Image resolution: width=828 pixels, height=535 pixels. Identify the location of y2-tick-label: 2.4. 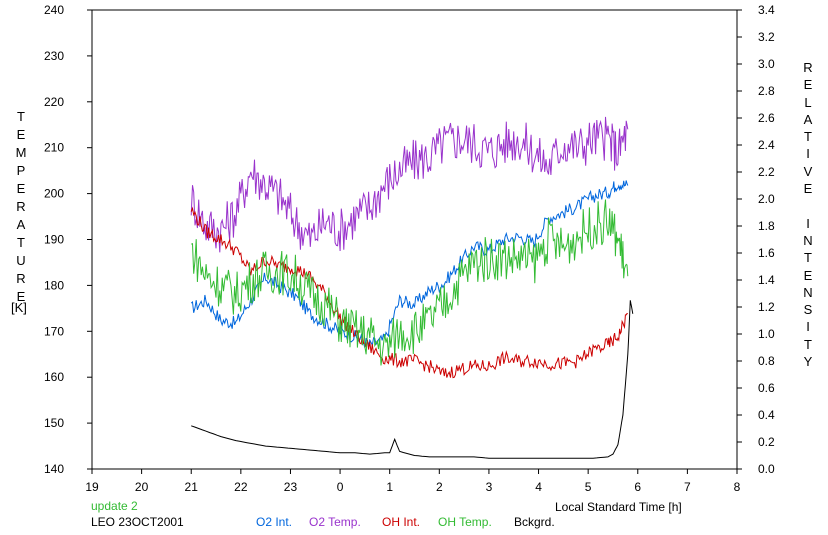
(766, 145).